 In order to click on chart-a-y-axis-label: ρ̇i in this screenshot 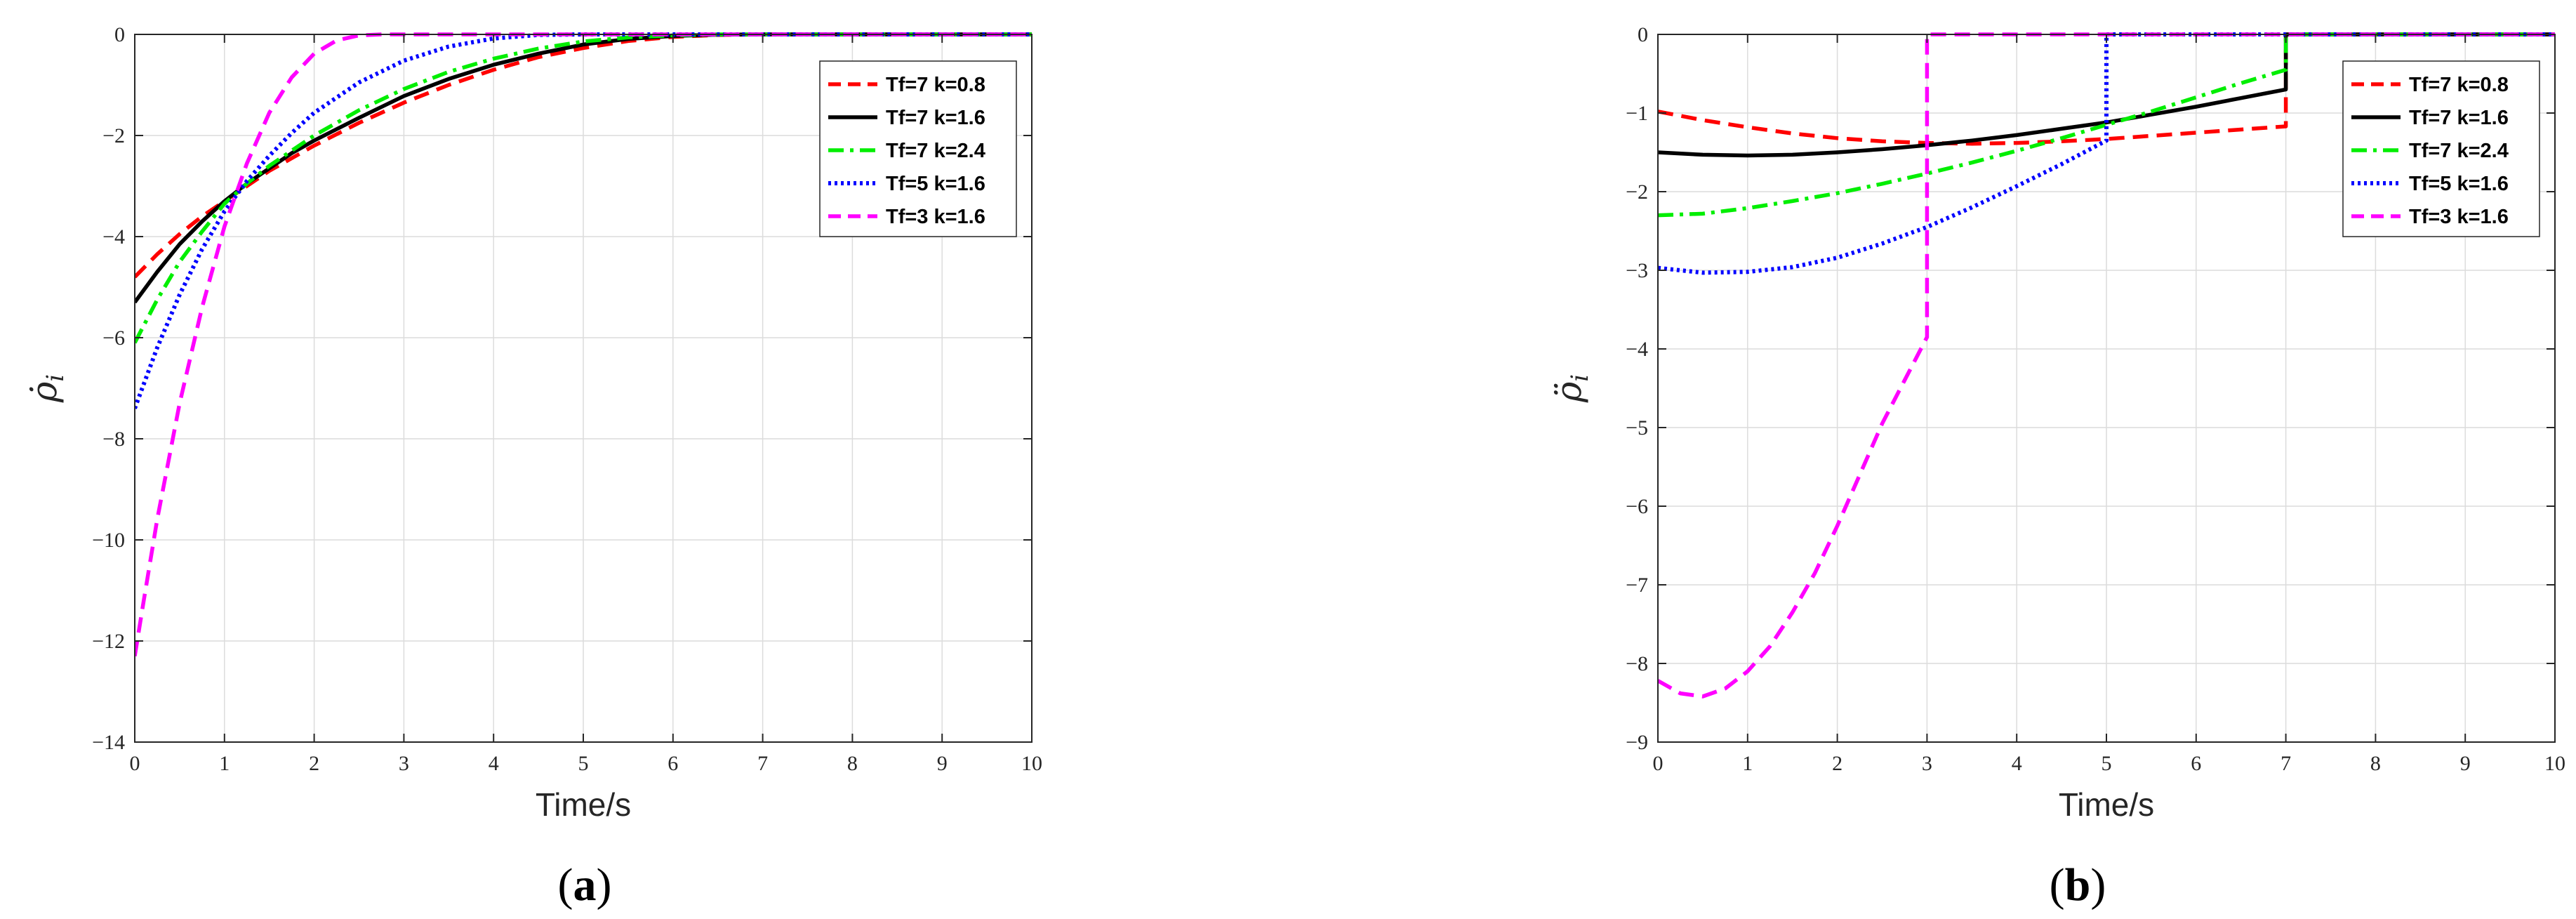, I will do `click(46, 388)`.